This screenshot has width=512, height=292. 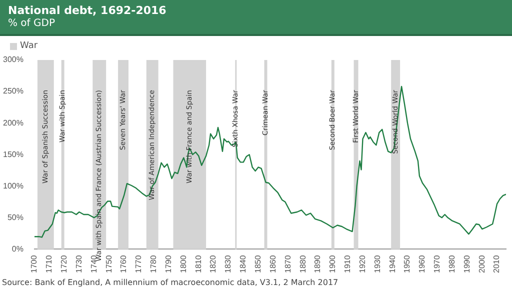 I want to click on x-tick-label: 1910, so click(x=347, y=263).